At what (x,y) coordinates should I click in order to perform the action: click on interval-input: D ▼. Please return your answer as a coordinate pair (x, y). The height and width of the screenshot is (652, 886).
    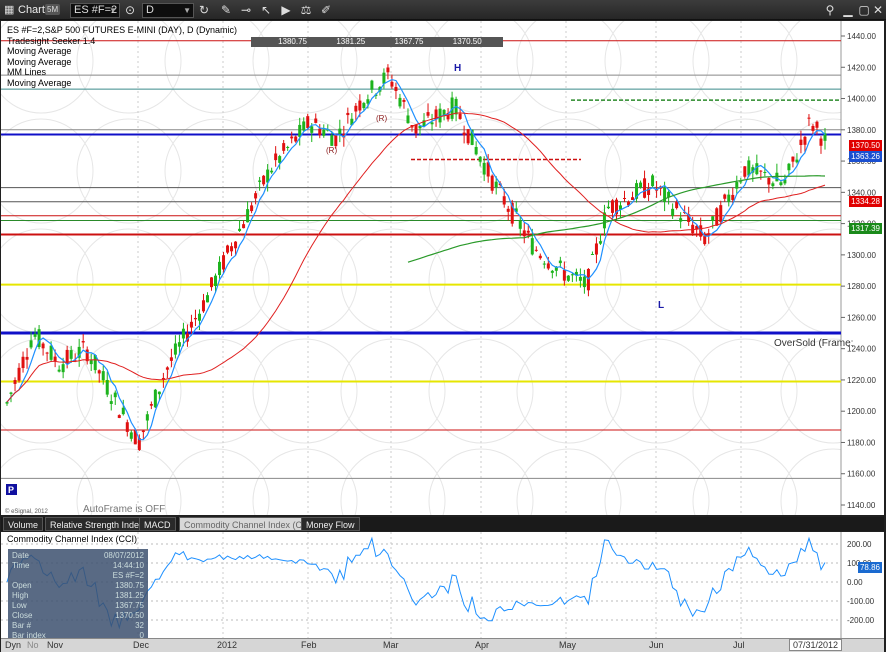
    Looking at the image, I should click on (168, 10).